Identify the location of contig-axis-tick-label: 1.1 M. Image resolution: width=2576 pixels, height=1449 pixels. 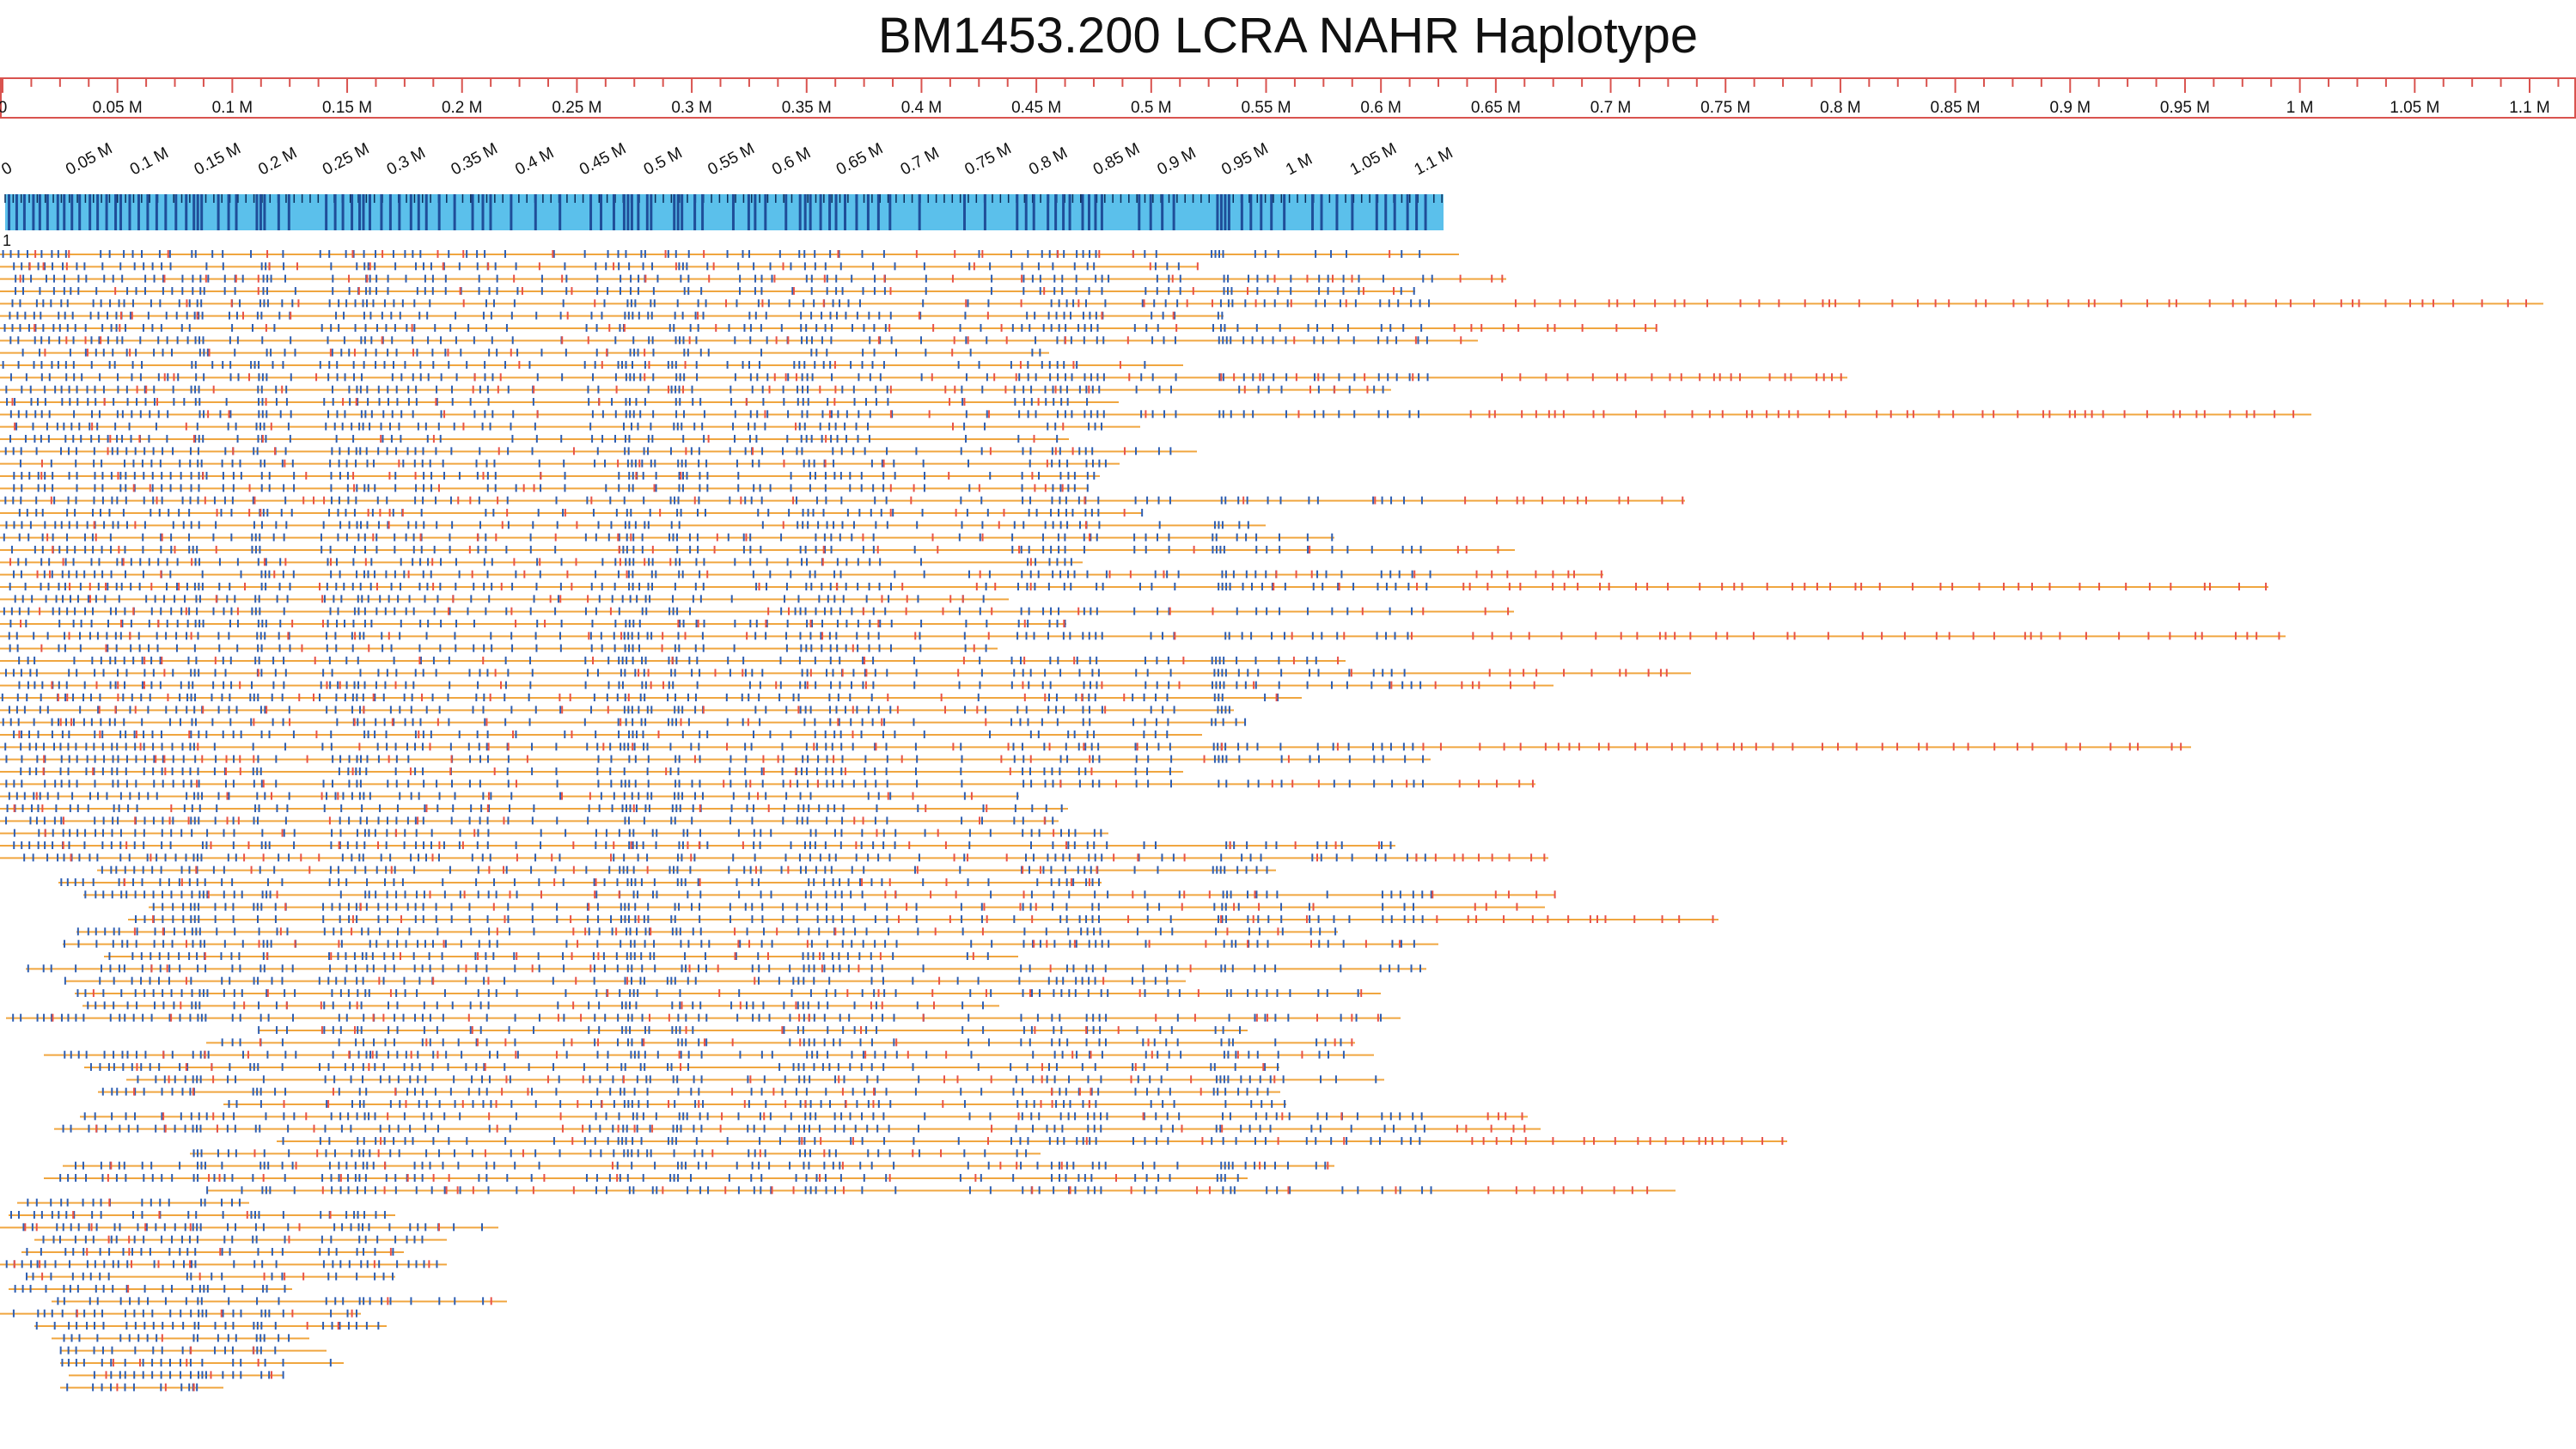
(1434, 162).